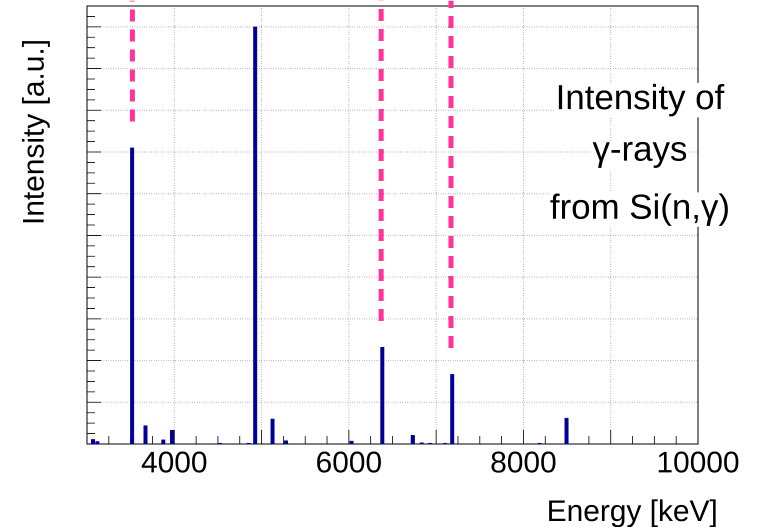 This screenshot has width=773, height=527. Describe the element at coordinates (36, 131) in the screenshot. I see `y-axis-title: Intensity [a.u.]` at that location.